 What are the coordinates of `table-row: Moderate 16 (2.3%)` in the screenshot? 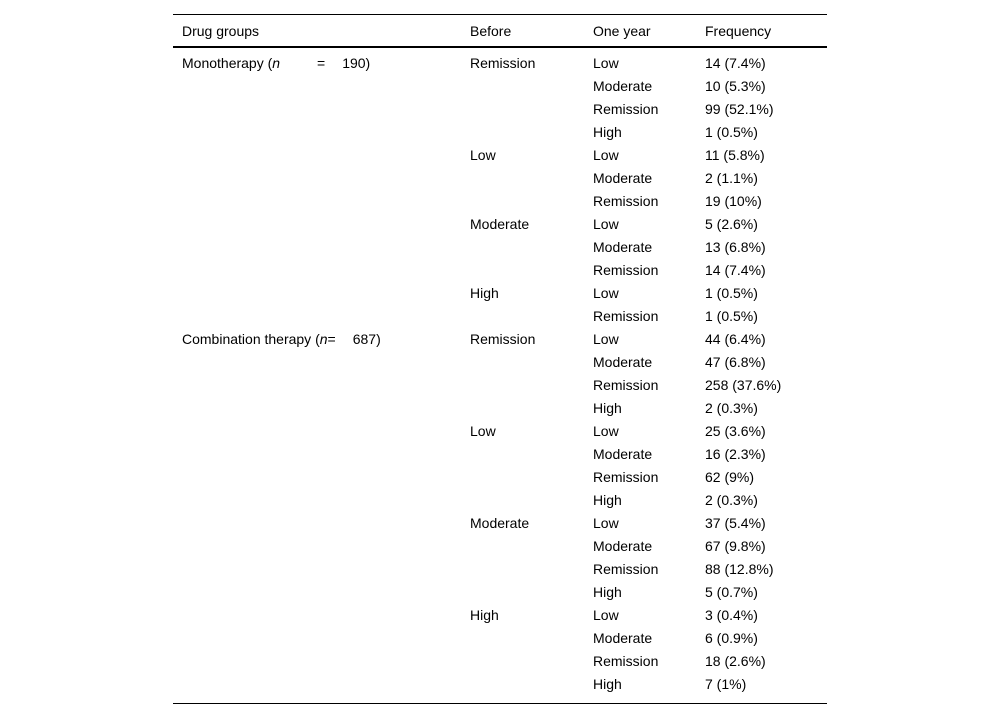 It's located at (500, 454).